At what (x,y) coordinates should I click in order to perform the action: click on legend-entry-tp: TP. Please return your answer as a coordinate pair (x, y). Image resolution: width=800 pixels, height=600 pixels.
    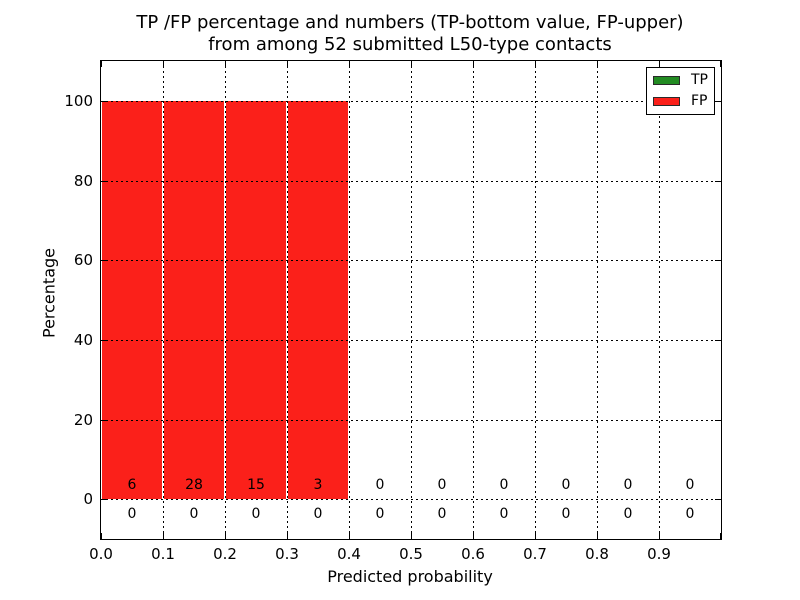
    Looking at the image, I should click on (680, 80).